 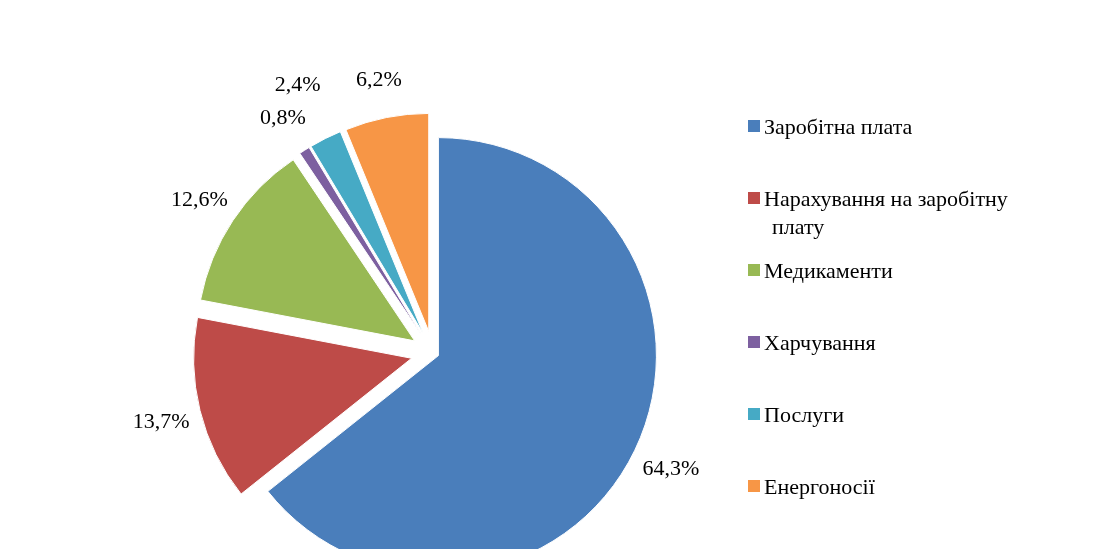 What do you see at coordinates (804, 414) in the screenshot?
I see `legend-label: Послуги` at bounding box center [804, 414].